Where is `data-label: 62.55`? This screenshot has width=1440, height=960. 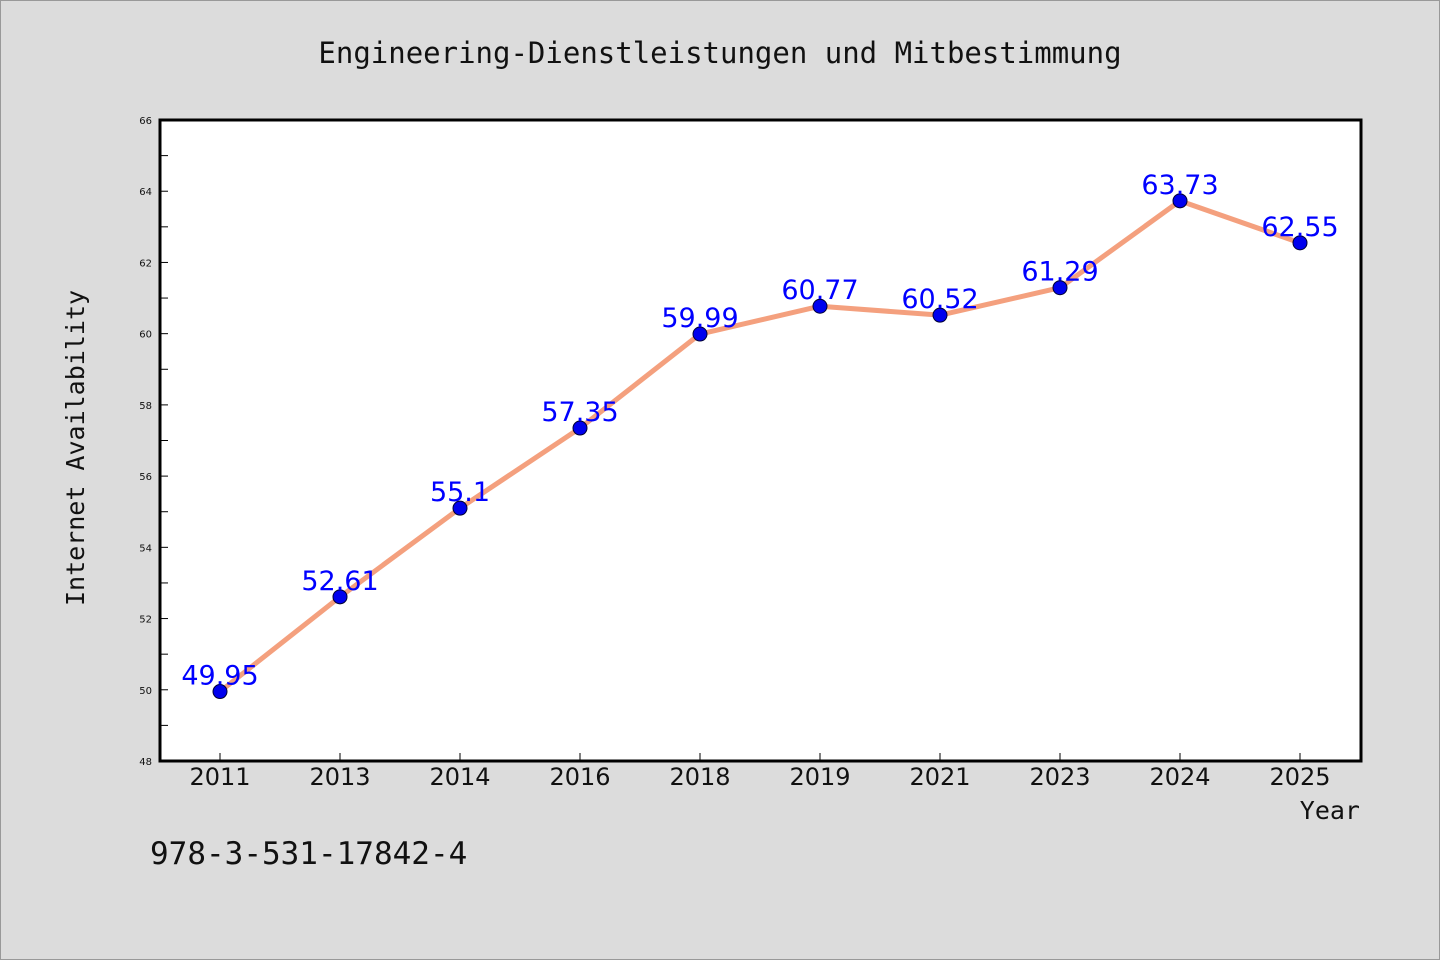
data-label: 62.55 is located at coordinates (1299, 227).